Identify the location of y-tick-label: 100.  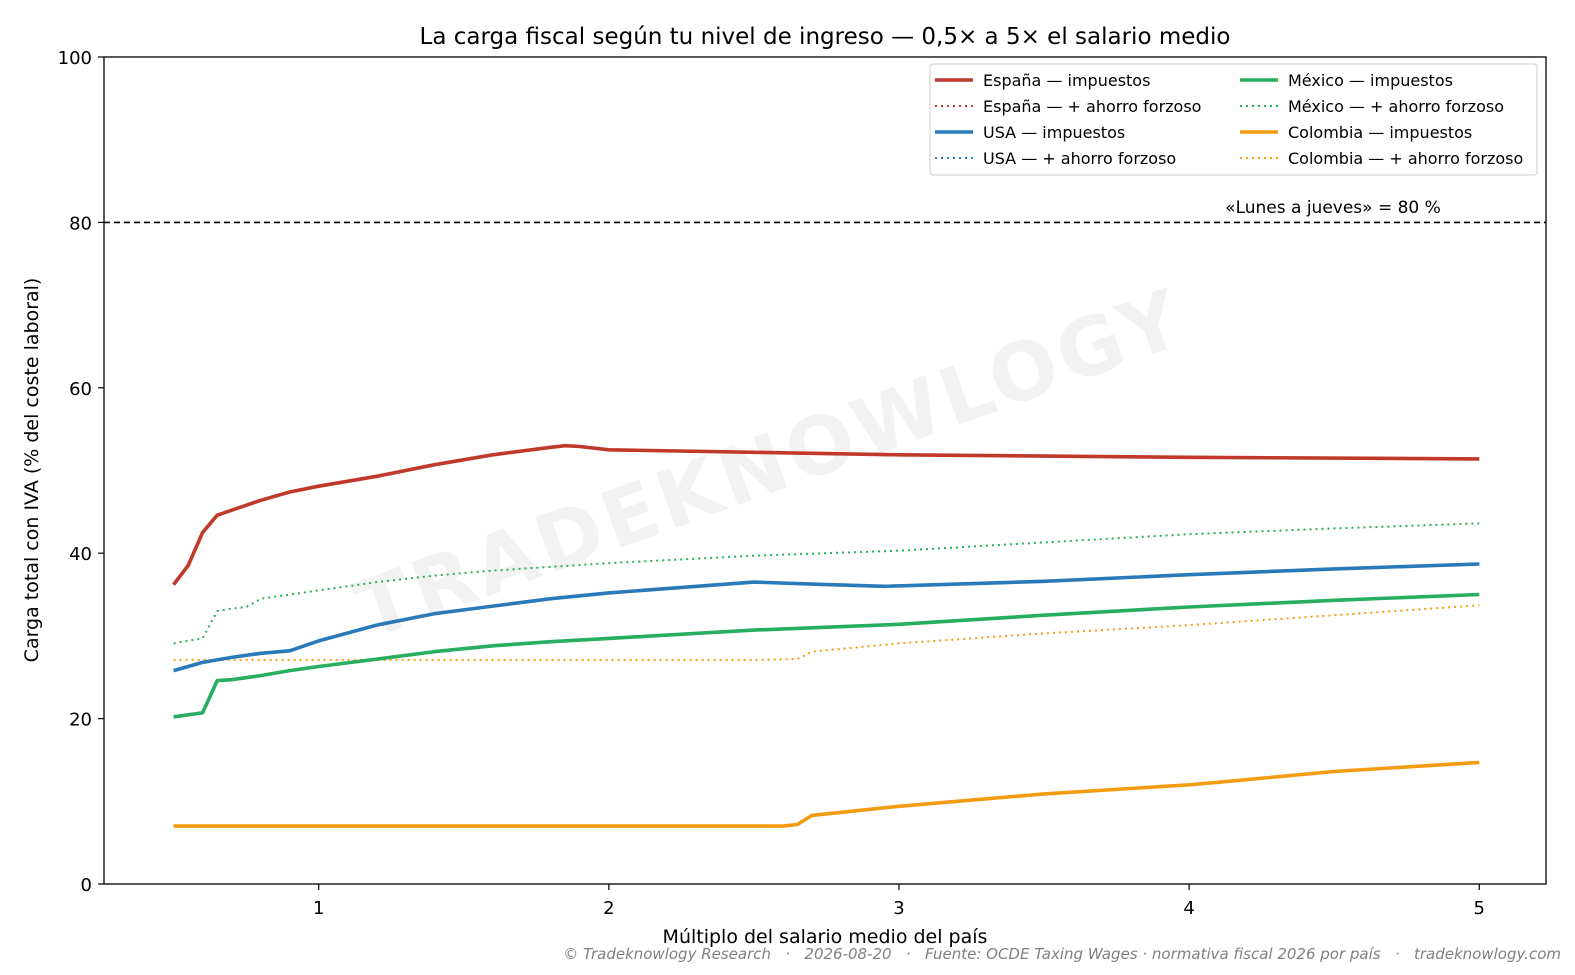
(75, 58).